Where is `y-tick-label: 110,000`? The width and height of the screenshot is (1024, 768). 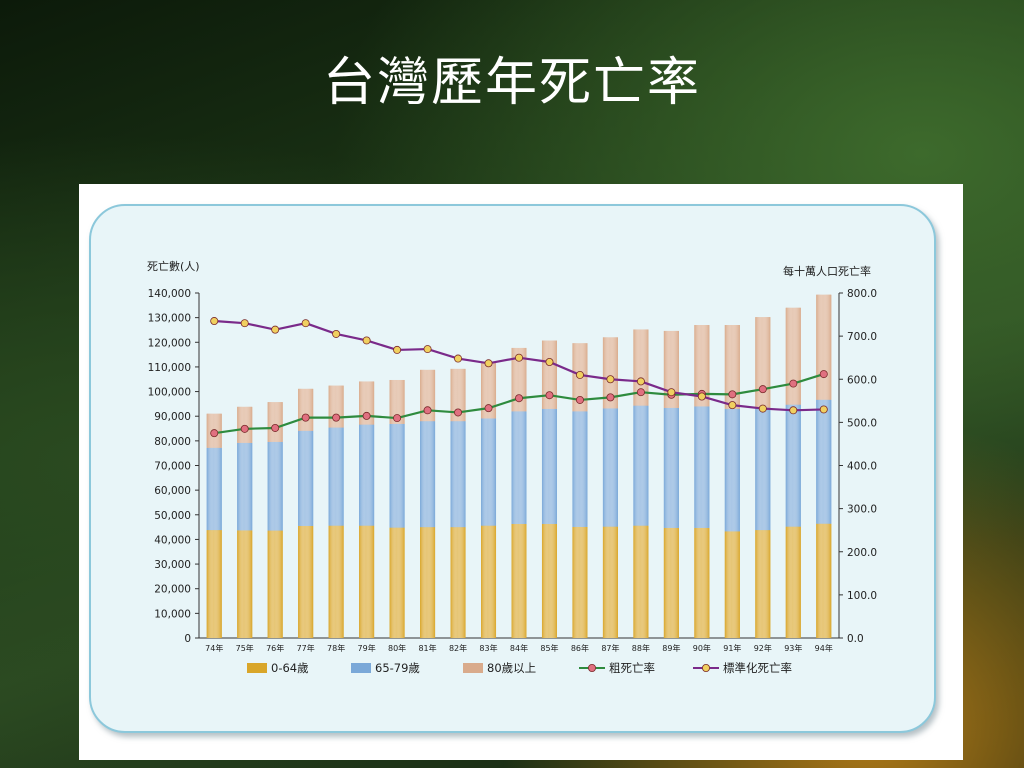
y-tick-label: 110,000 is located at coordinates (169, 368).